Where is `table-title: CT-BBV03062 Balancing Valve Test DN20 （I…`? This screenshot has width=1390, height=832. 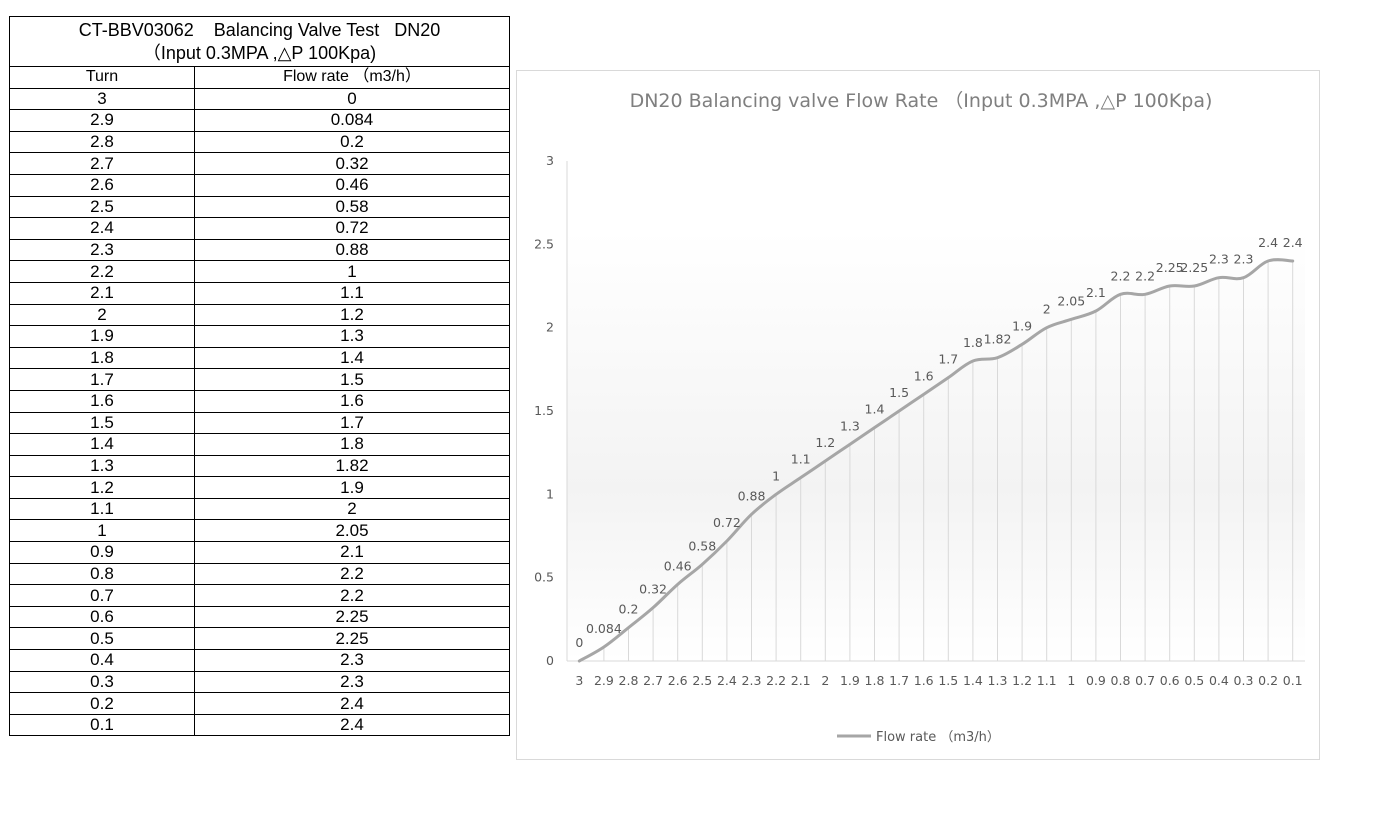
table-title: CT-BBV03062 Balancing Valve Test DN20 （I… is located at coordinates (259, 41).